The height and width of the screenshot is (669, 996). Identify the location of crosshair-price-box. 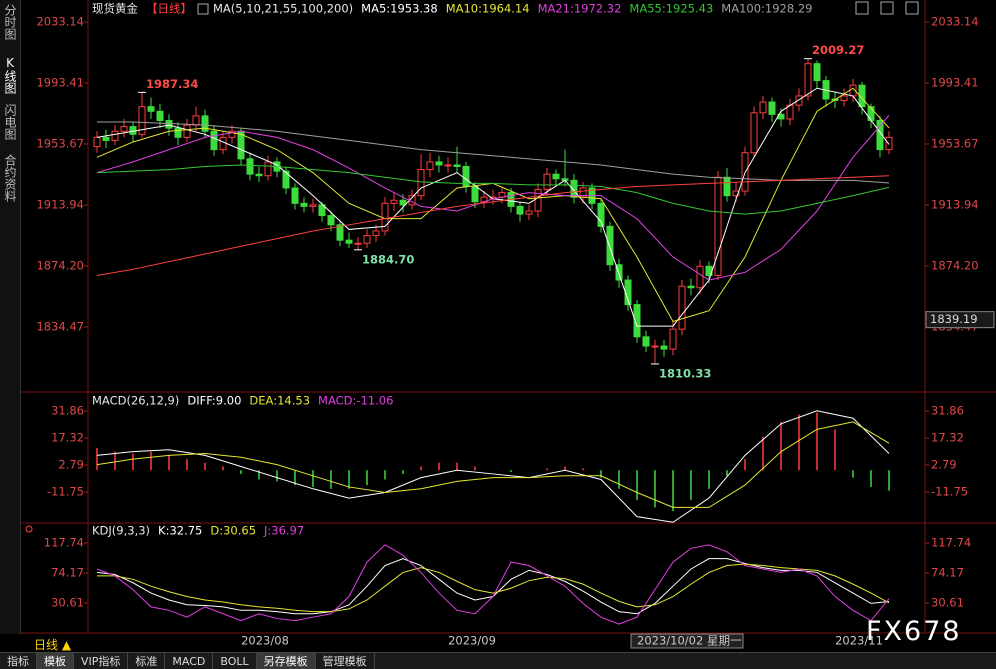
(960, 320).